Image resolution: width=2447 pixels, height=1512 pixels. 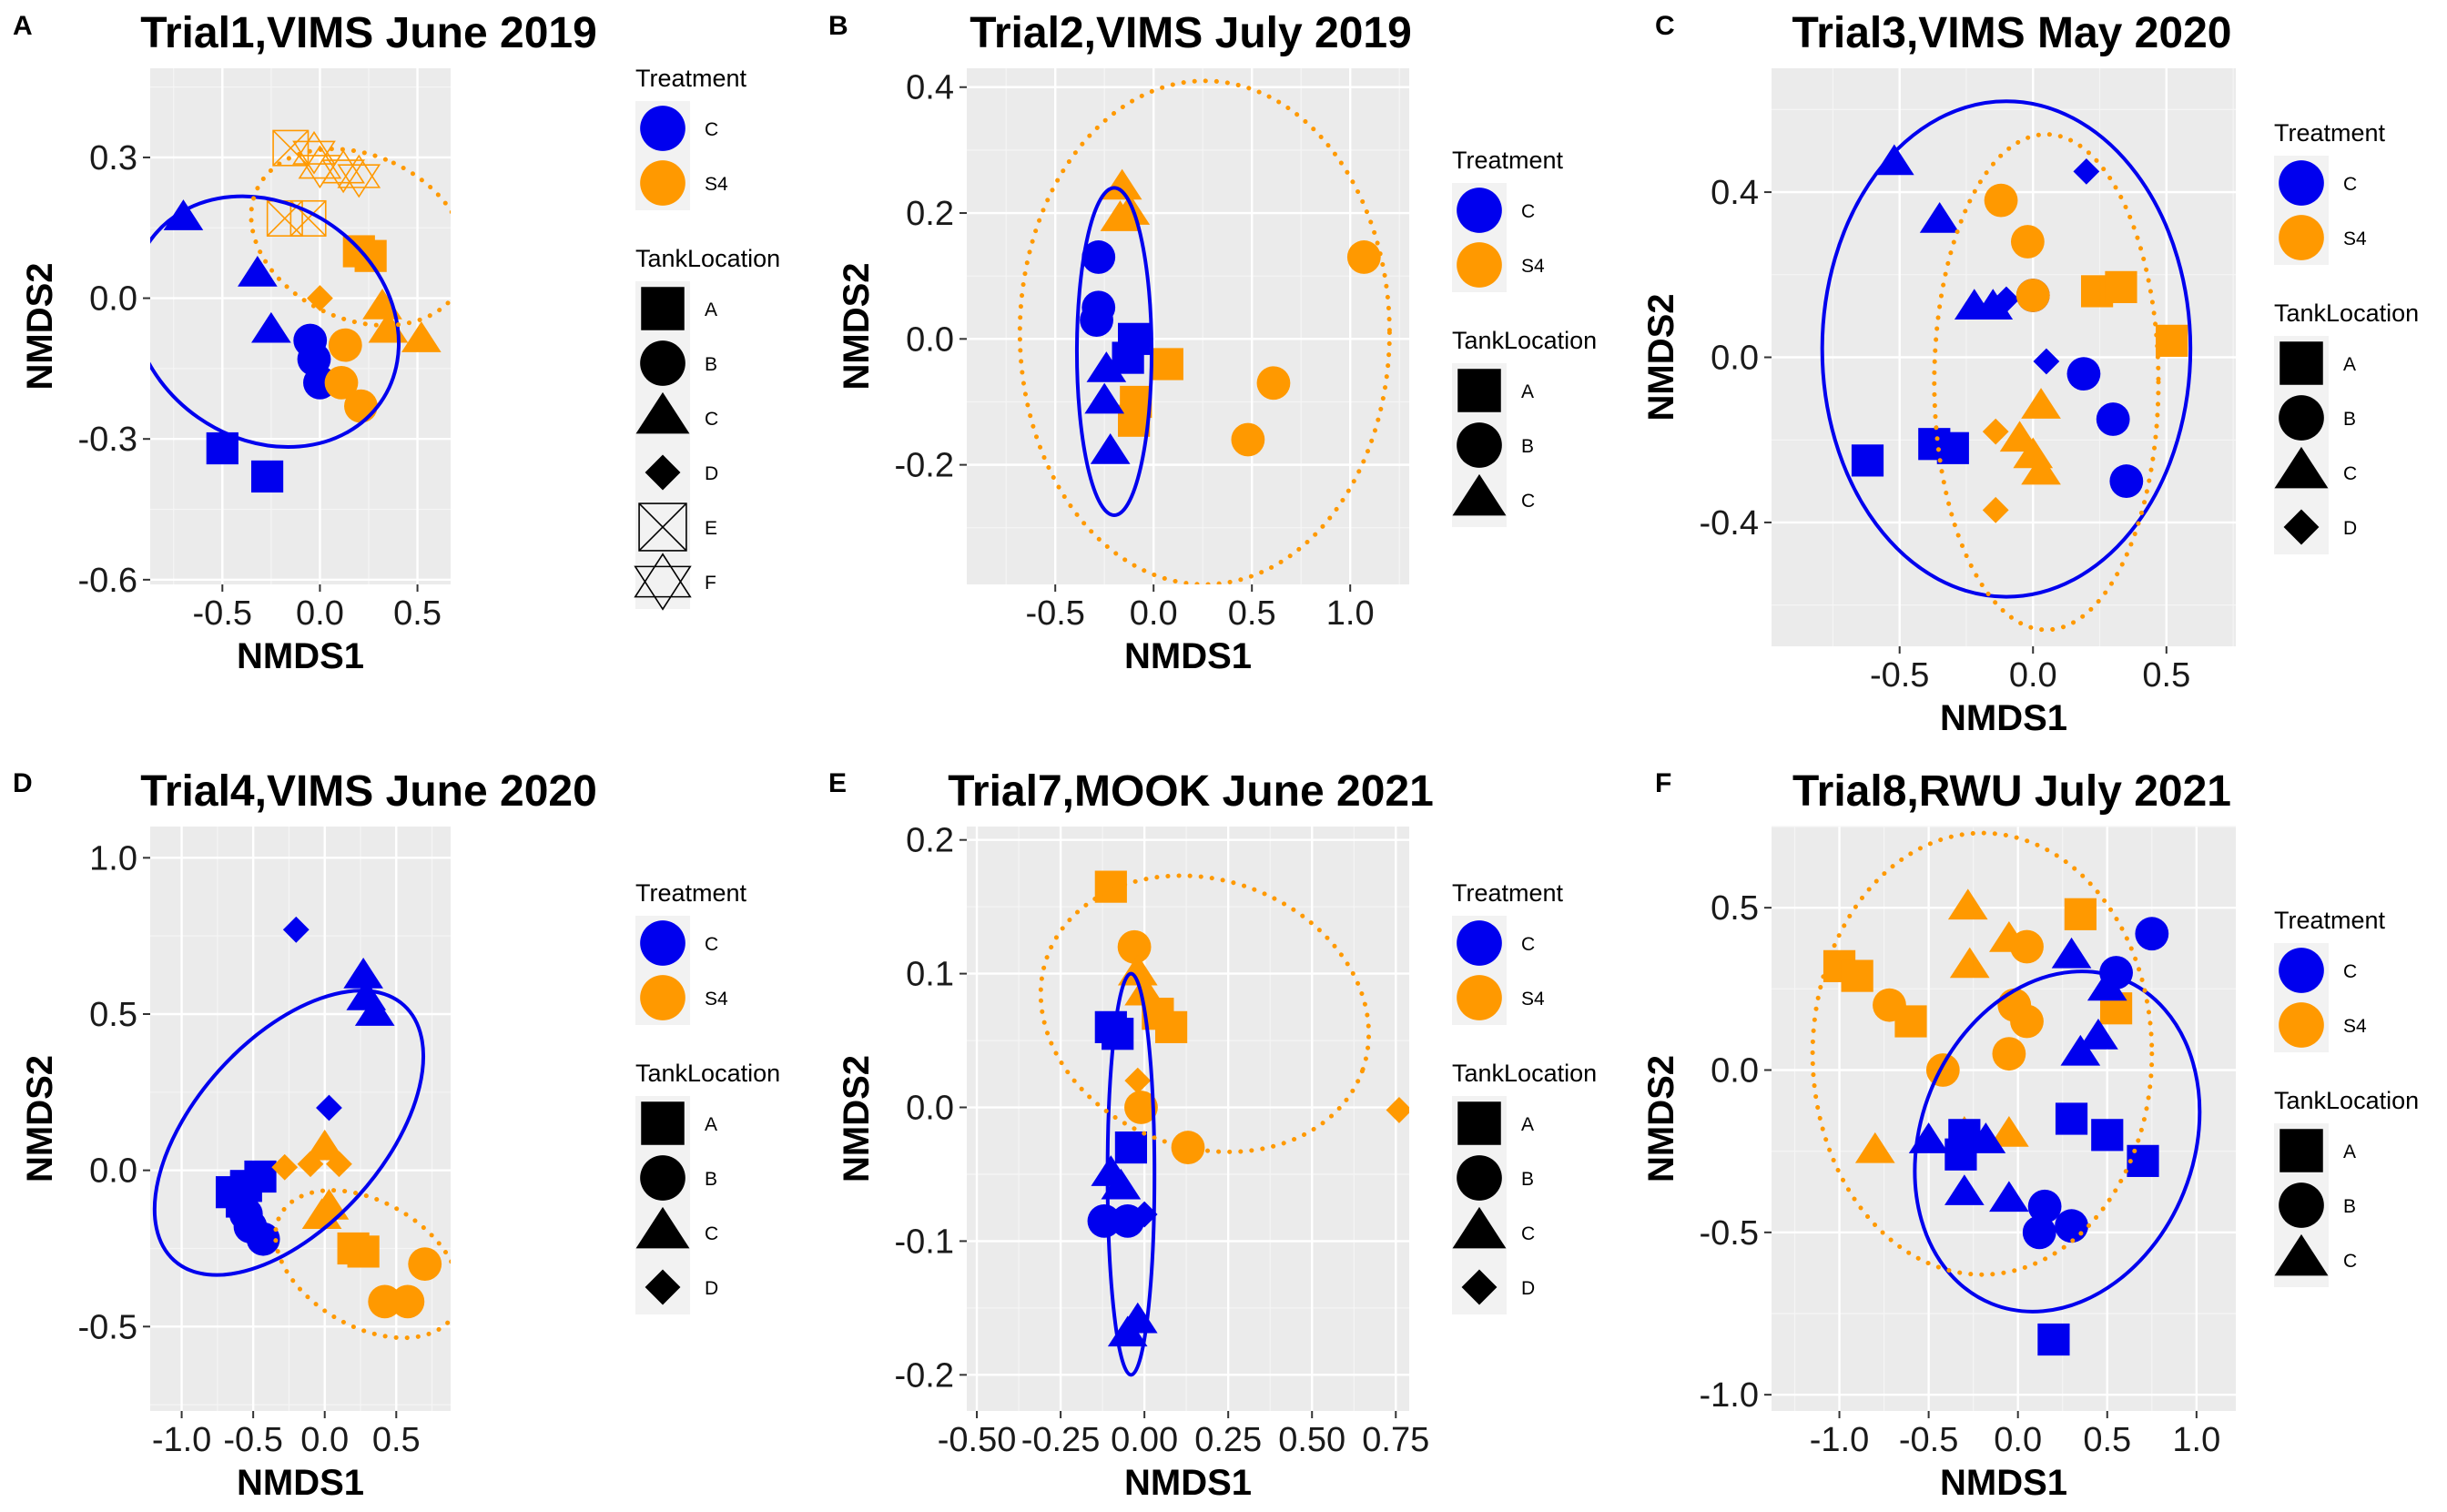 What do you see at coordinates (113, 858) in the screenshot?
I see `y-tick-label: 1.0` at bounding box center [113, 858].